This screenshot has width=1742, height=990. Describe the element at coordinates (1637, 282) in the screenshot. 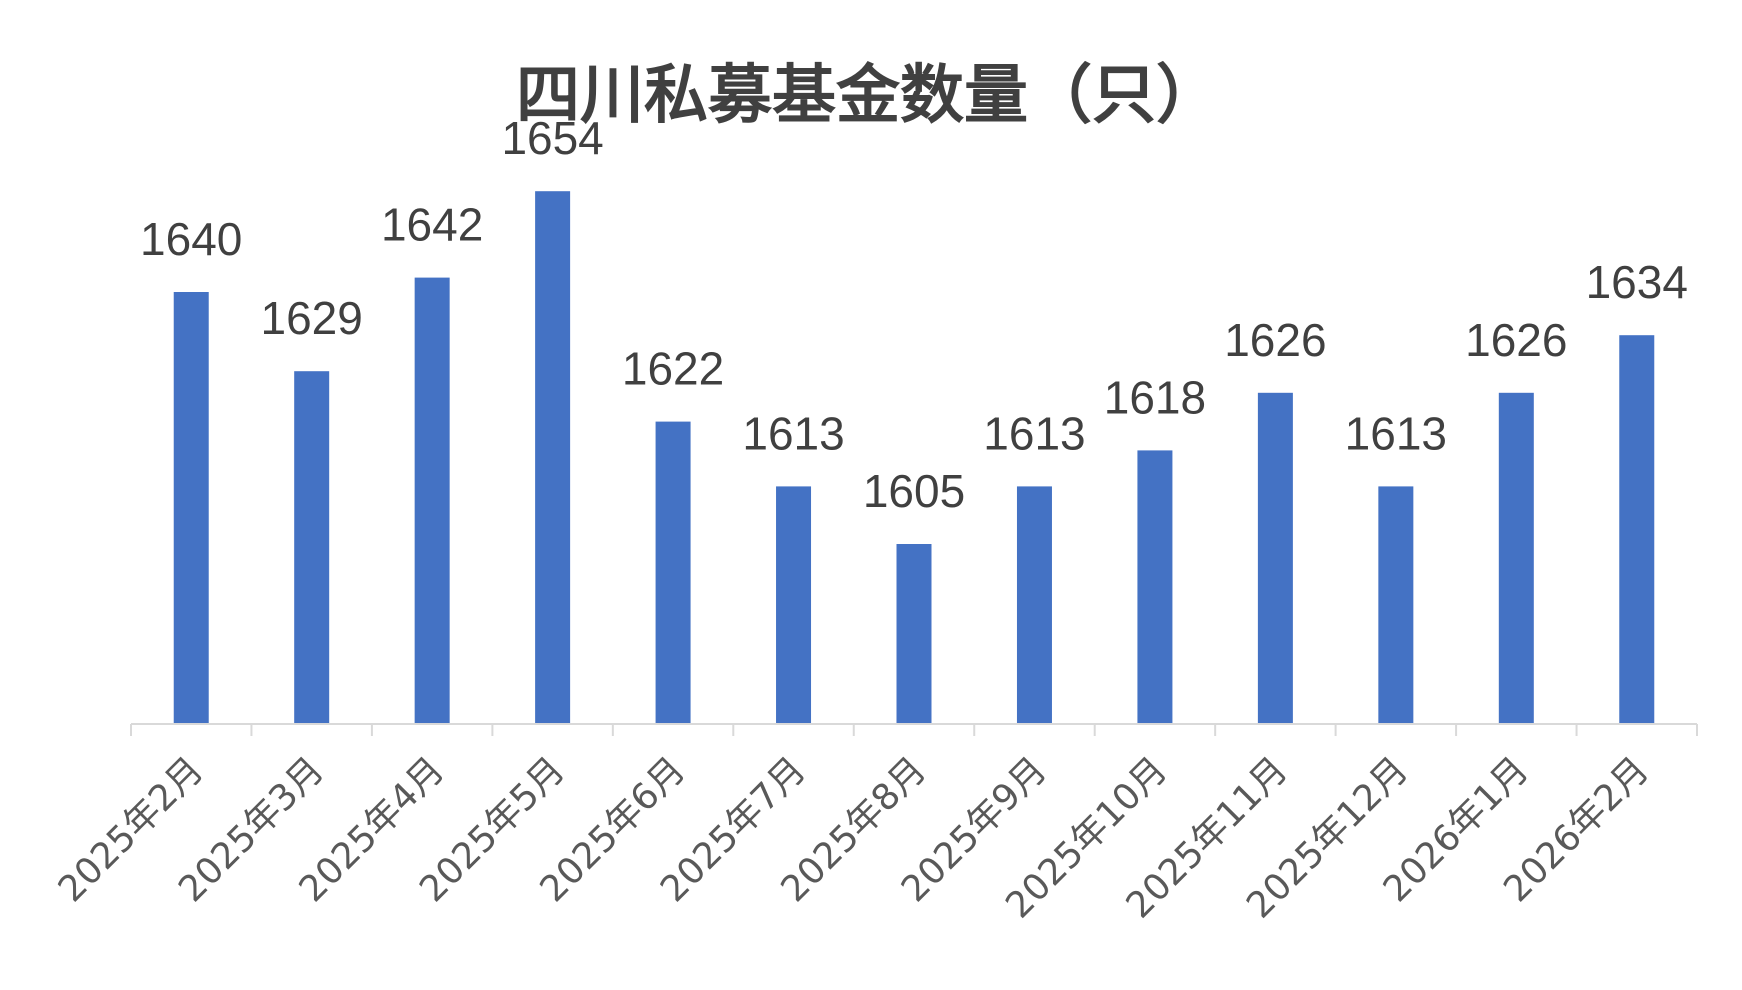

I see `data-label: 1634` at that location.